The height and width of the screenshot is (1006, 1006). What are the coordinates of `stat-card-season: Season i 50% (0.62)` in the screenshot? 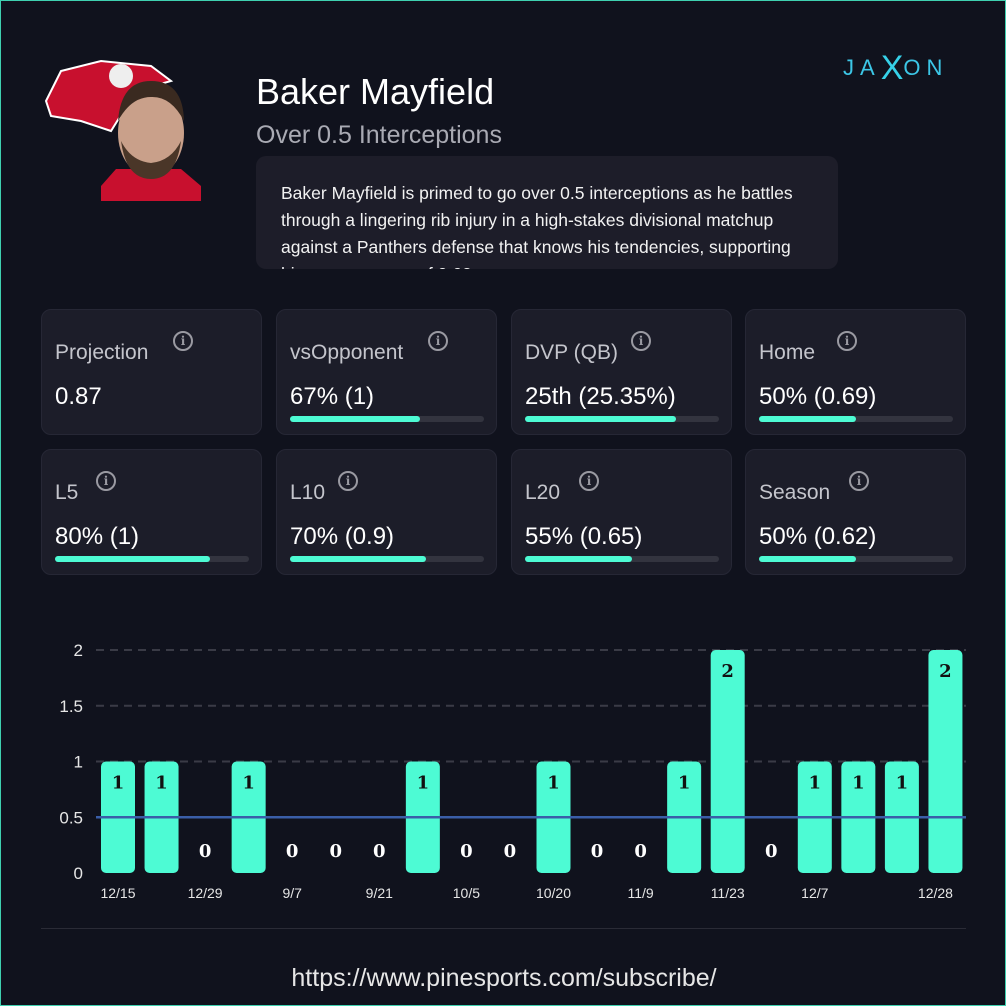 It's located at (855, 512).